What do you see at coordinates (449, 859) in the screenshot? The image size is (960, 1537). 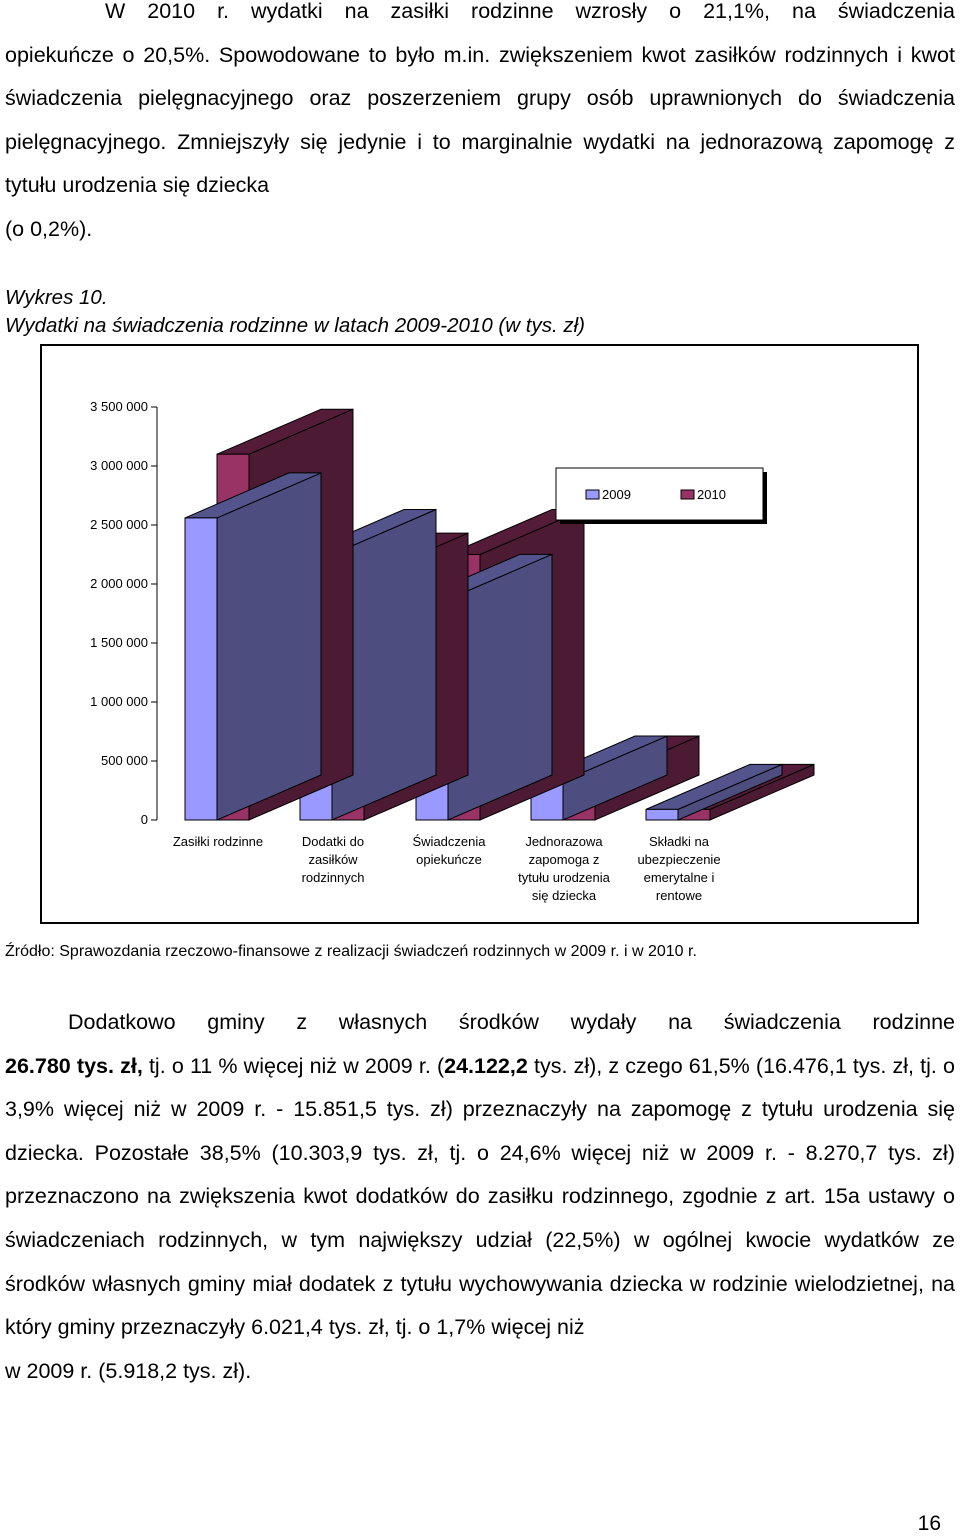 I see `x-tick-label: opiekuńcze` at bounding box center [449, 859].